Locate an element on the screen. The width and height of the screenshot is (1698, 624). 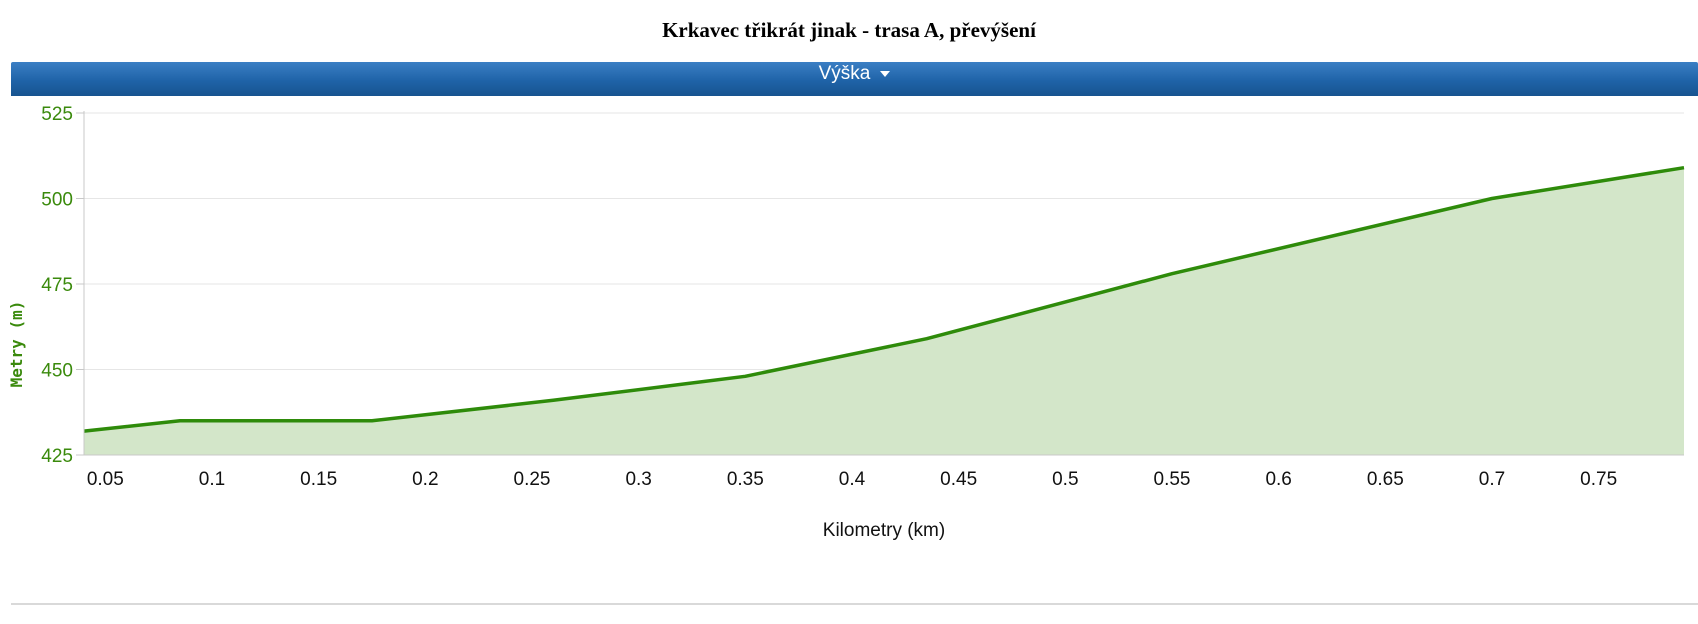
x-tick-label: 0.7 is located at coordinates (1492, 479).